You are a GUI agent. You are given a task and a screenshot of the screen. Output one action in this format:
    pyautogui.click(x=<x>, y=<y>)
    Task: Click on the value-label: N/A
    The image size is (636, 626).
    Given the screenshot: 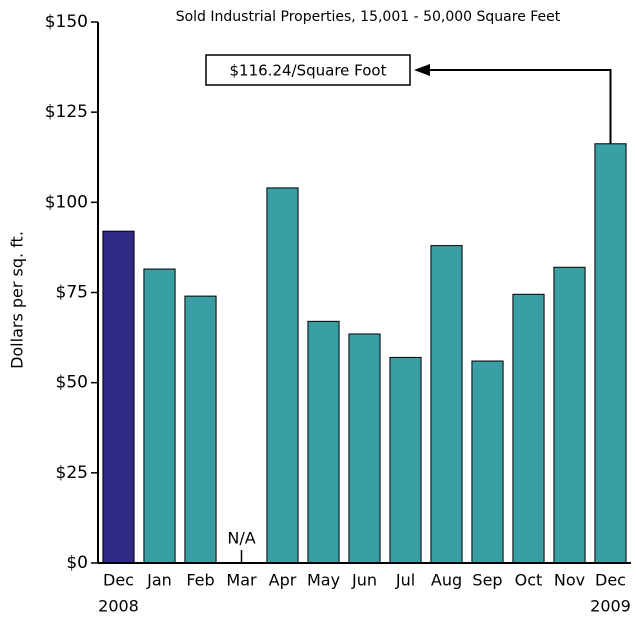 What is the action you would take?
    pyautogui.click(x=241, y=538)
    